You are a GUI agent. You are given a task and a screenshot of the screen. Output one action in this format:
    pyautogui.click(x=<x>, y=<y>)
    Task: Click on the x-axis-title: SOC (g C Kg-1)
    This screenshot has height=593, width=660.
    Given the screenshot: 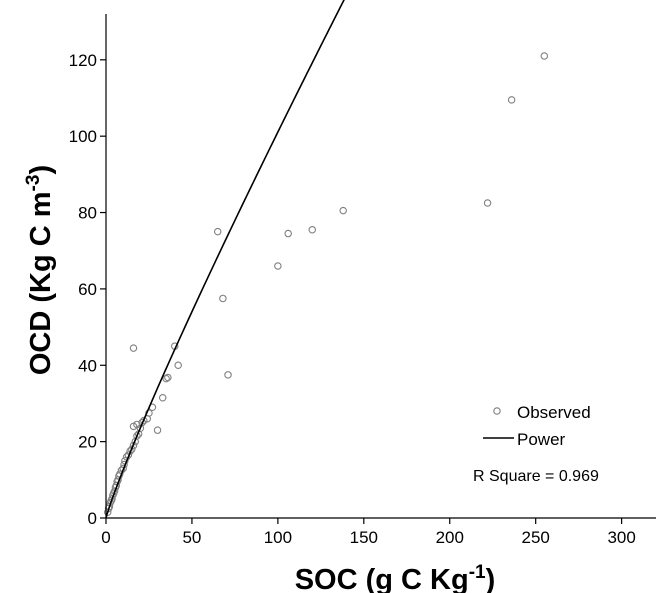 What is the action you would take?
    pyautogui.click(x=395, y=577)
    